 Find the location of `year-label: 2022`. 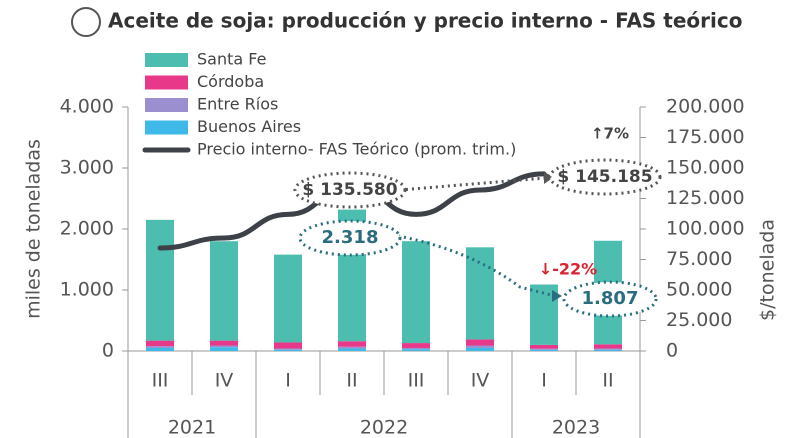

year-label: 2022 is located at coordinates (384, 427).